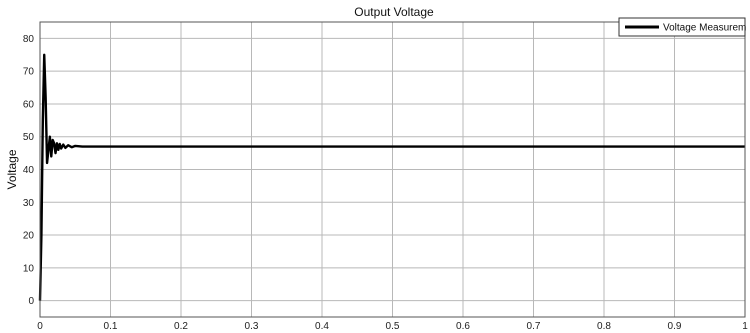 The image size is (750, 333). I want to click on x-tick-label: 0, so click(40, 326).